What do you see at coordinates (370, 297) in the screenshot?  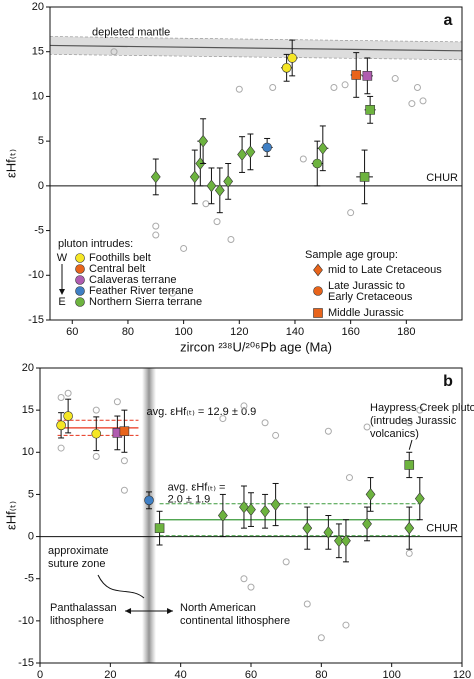 I see `shape-legend-label: Early Cretaceous` at bounding box center [370, 297].